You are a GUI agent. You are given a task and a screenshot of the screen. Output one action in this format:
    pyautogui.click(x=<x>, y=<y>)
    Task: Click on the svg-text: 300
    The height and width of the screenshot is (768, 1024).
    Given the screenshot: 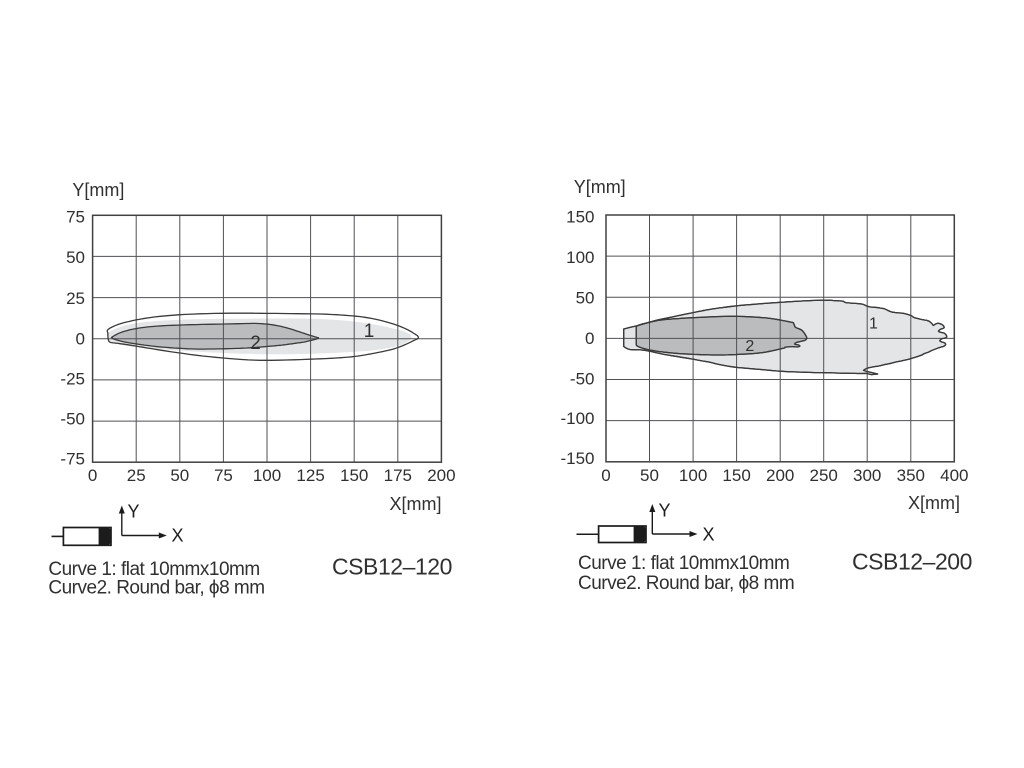 What is the action you would take?
    pyautogui.click(x=867, y=475)
    